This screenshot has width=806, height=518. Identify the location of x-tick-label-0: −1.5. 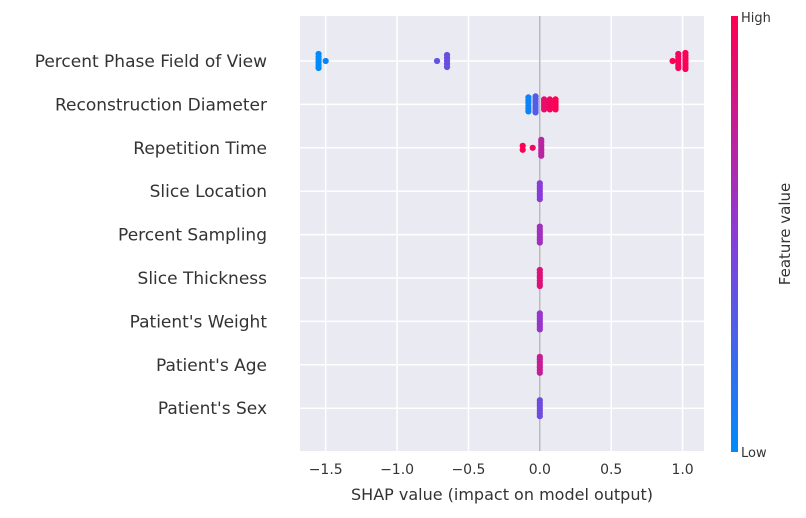
(326, 470).